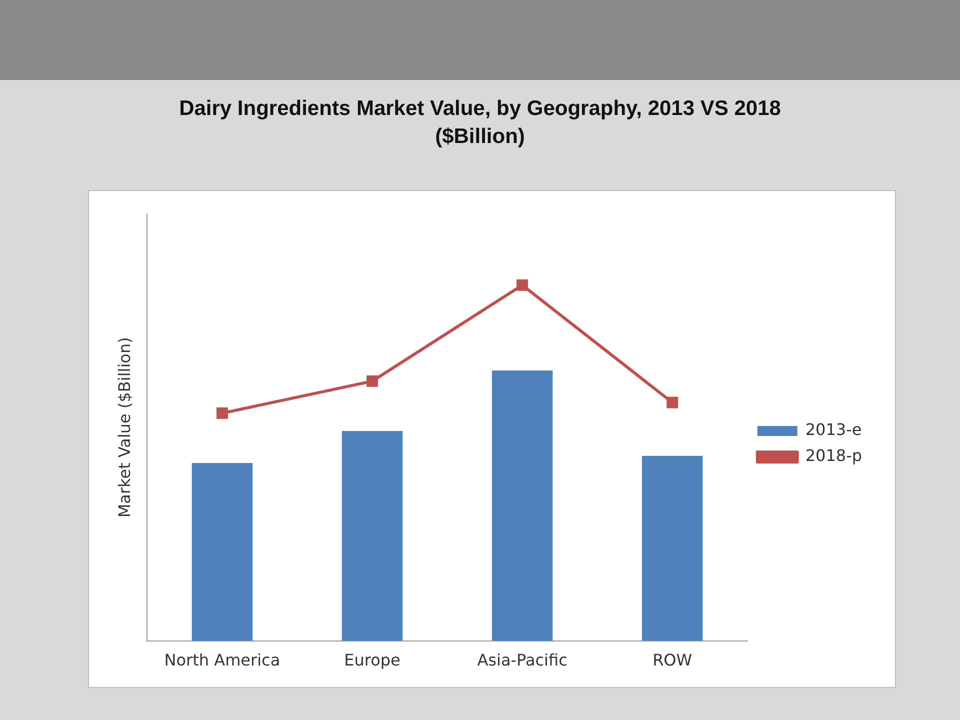 The width and height of the screenshot is (960, 720). What do you see at coordinates (522, 660) in the screenshot?
I see `x-tick-label: Asia-Pacific` at bounding box center [522, 660].